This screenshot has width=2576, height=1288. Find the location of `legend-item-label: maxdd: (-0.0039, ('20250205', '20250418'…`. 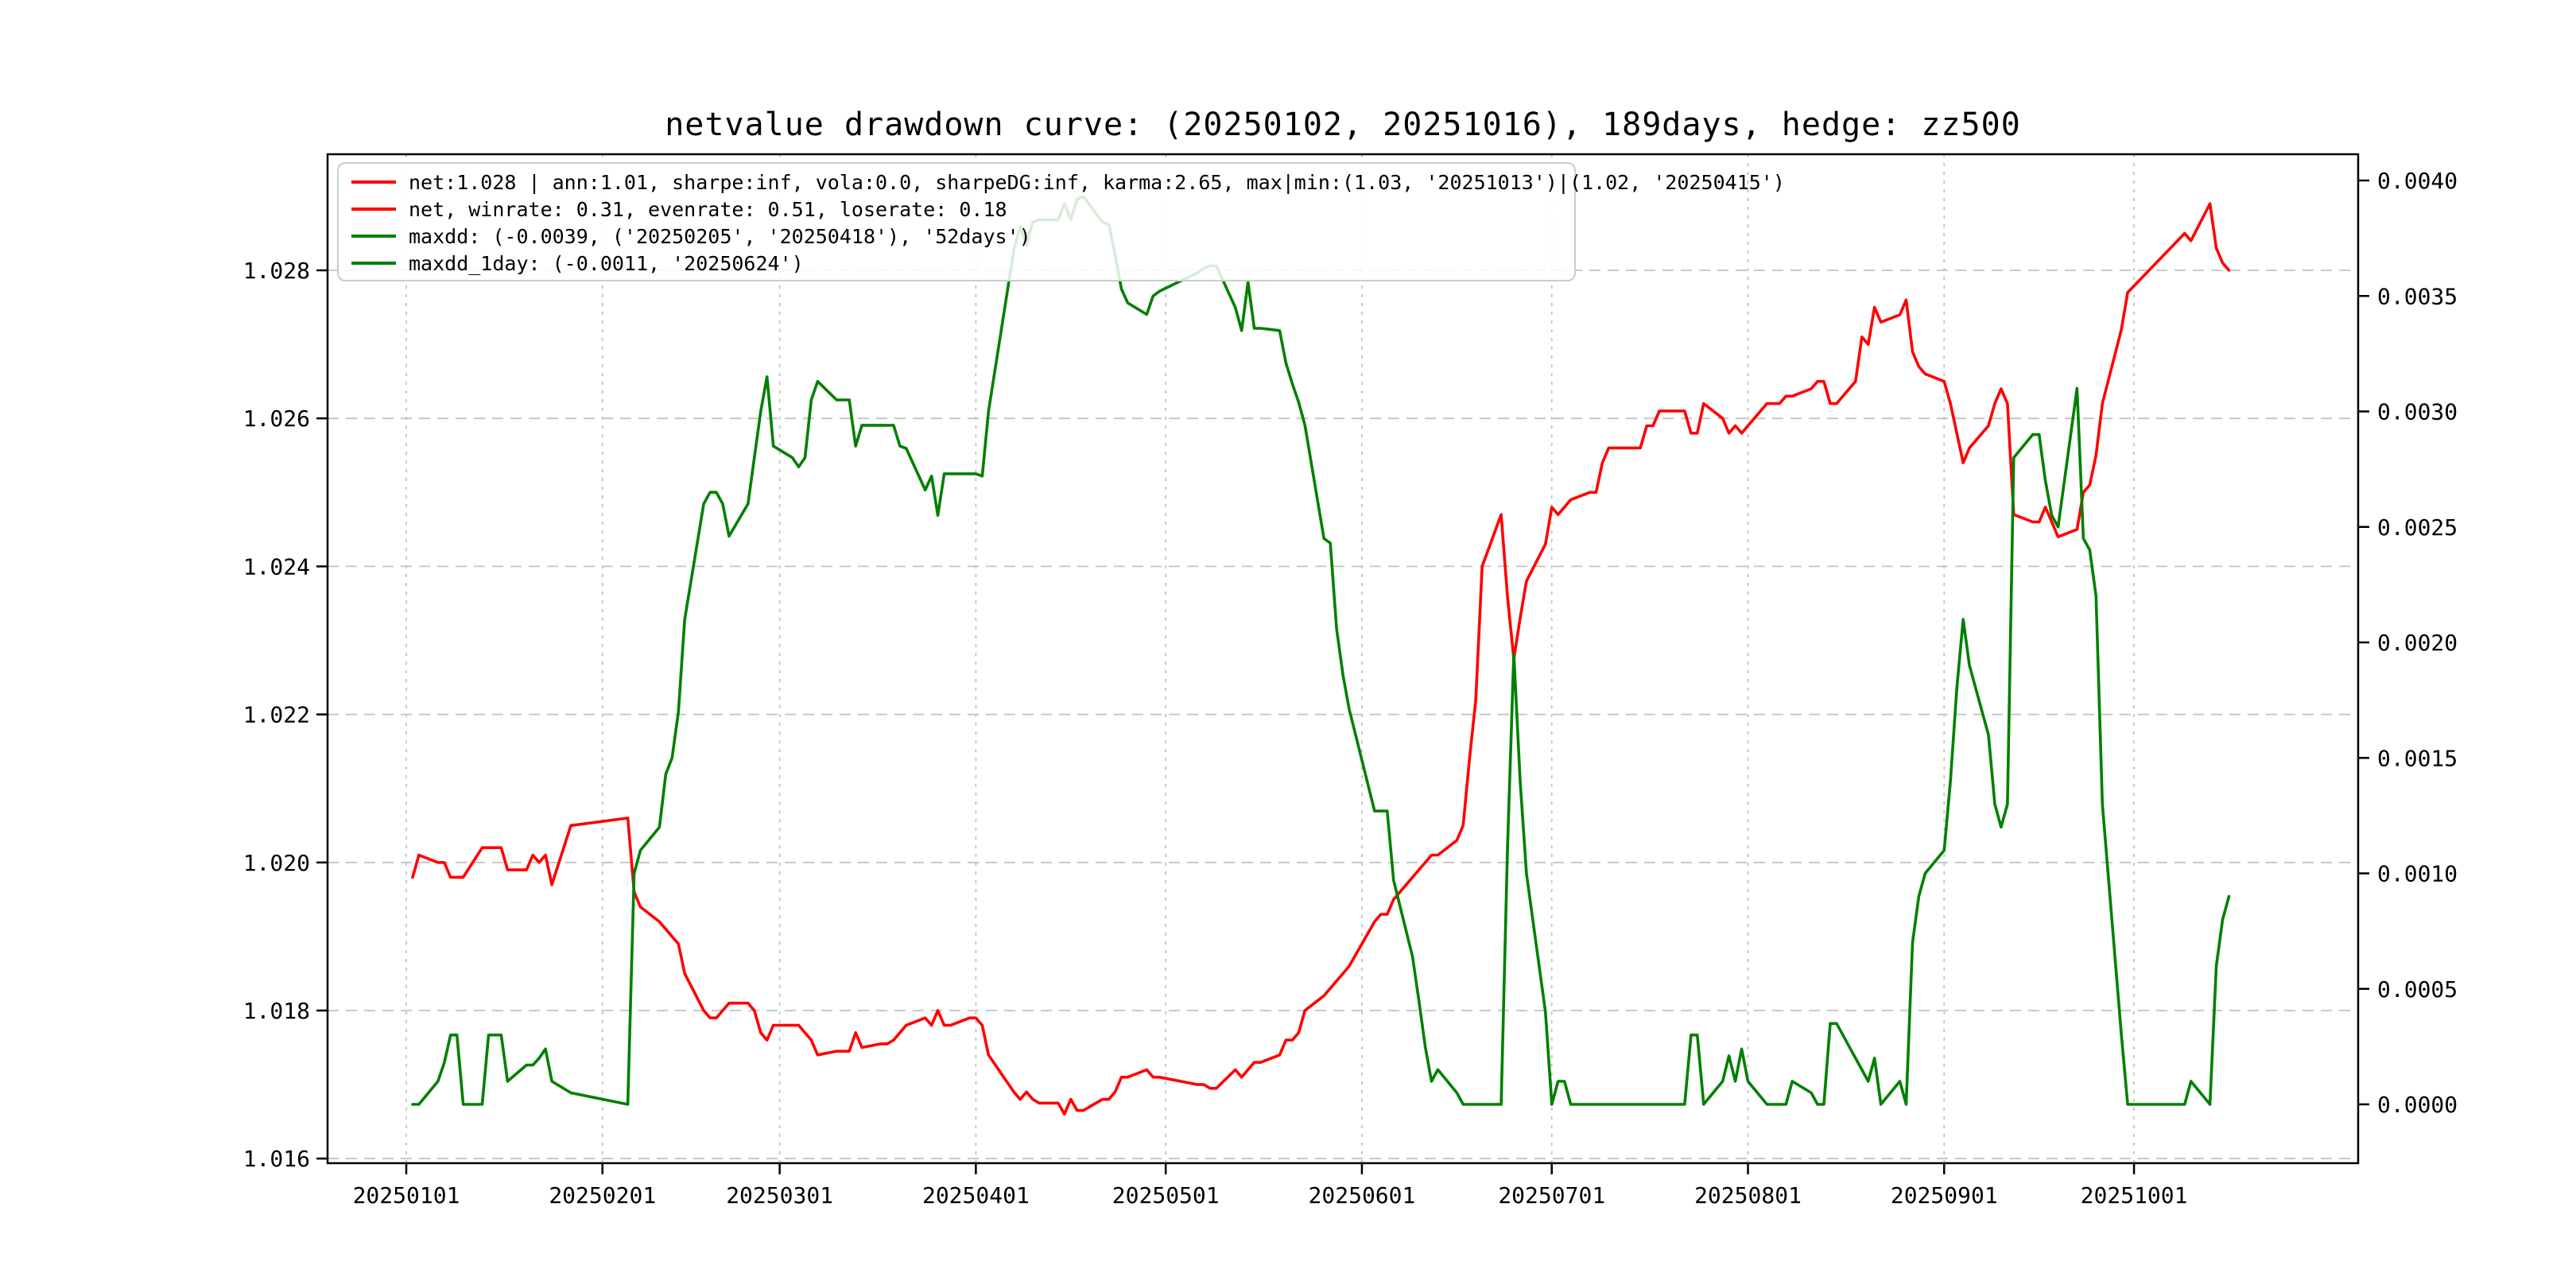

legend-item-label: maxdd: (-0.0039, ('20250205', '20250418'… is located at coordinates (720, 236).